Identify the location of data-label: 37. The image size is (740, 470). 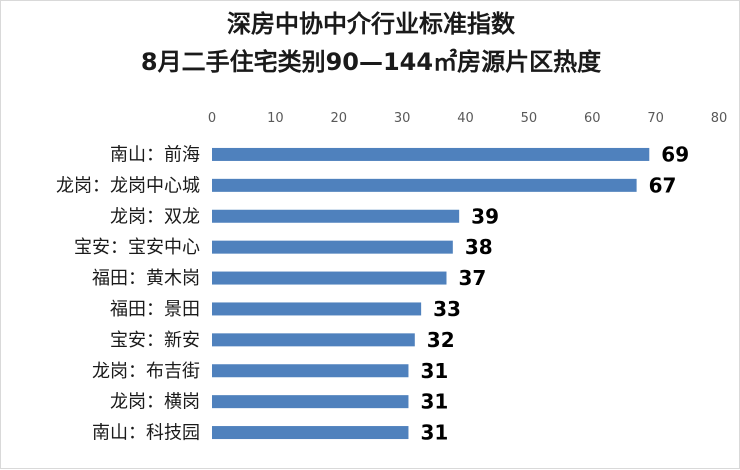
(472, 278).